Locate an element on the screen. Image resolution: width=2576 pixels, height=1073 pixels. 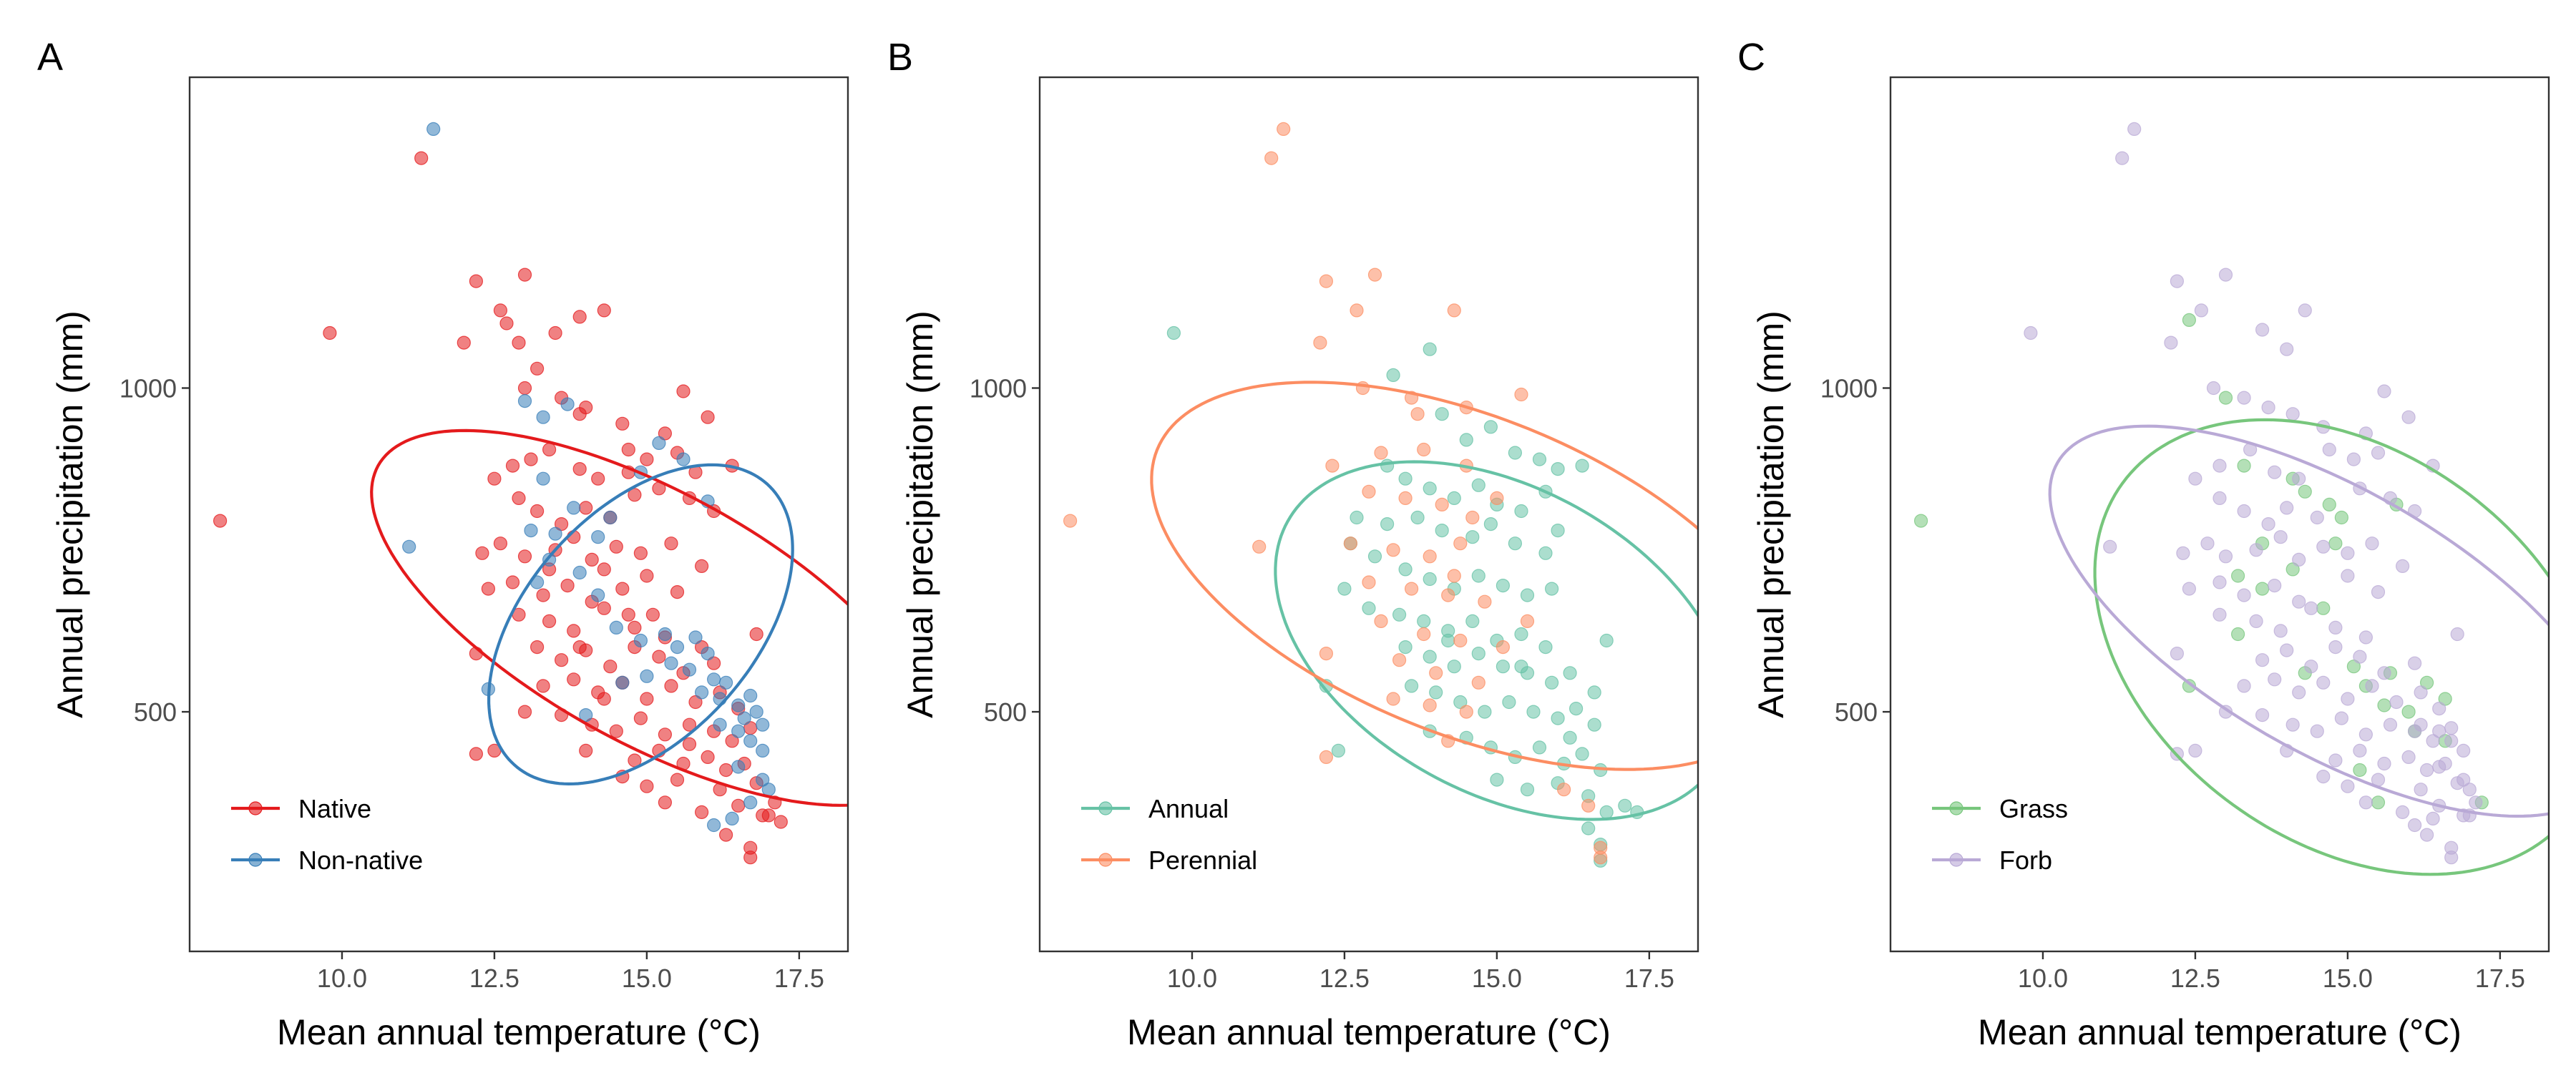
legend-item: Non-native is located at coordinates (327, 860).